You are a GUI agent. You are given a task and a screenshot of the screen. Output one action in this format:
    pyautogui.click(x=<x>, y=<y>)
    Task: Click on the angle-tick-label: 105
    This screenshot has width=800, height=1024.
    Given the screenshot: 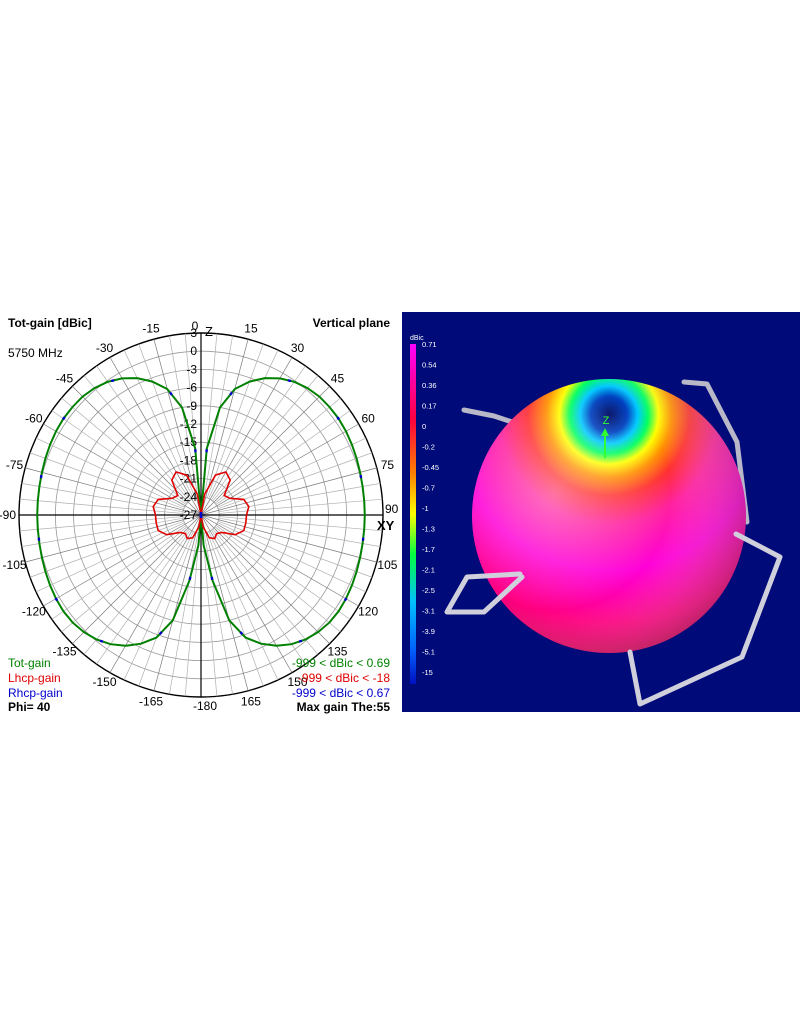 What is the action you would take?
    pyautogui.click(x=387, y=565)
    